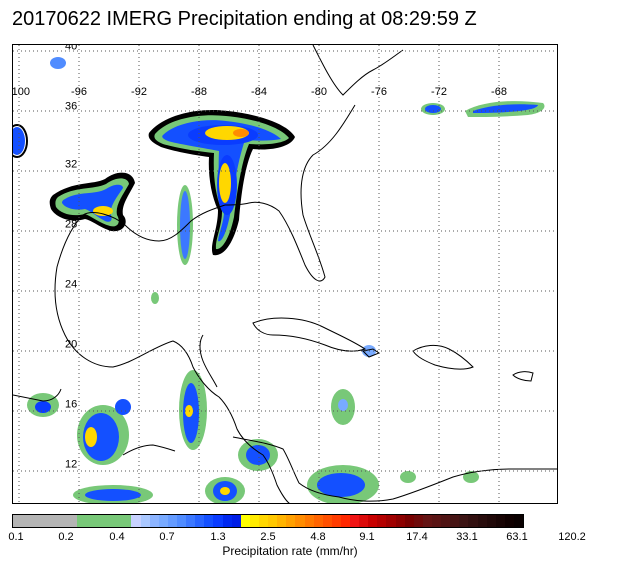  I want to click on lat-label: 16, so click(71, 404).